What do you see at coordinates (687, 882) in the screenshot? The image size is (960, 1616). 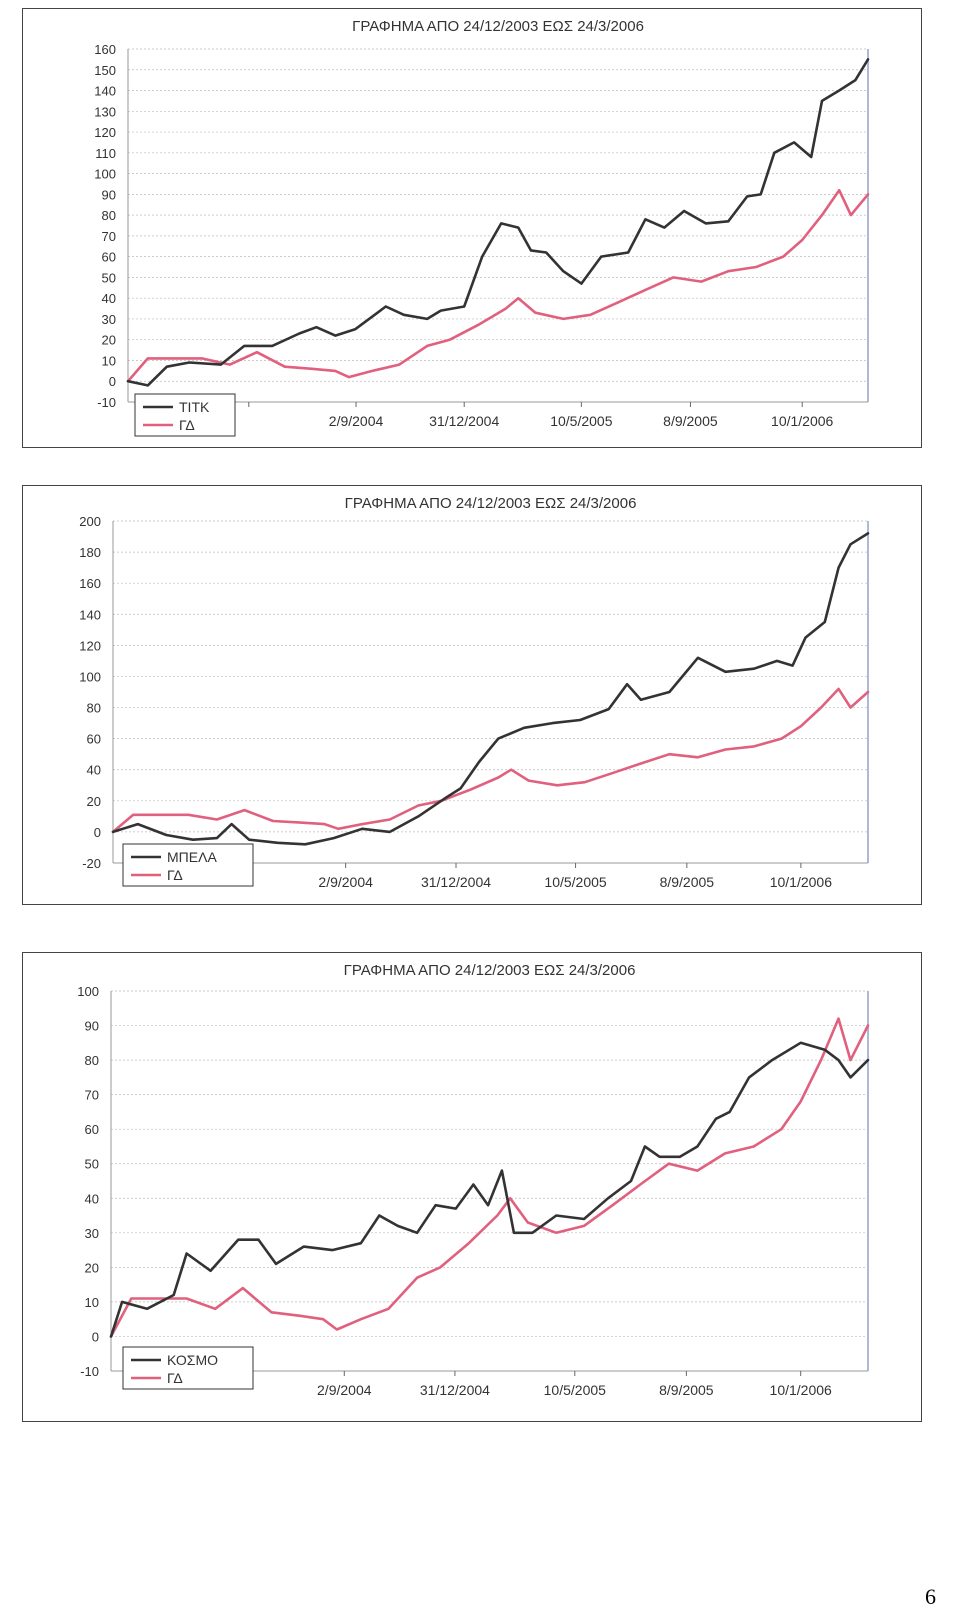 I see `x-tick-label: 8/9/2005` at bounding box center [687, 882].